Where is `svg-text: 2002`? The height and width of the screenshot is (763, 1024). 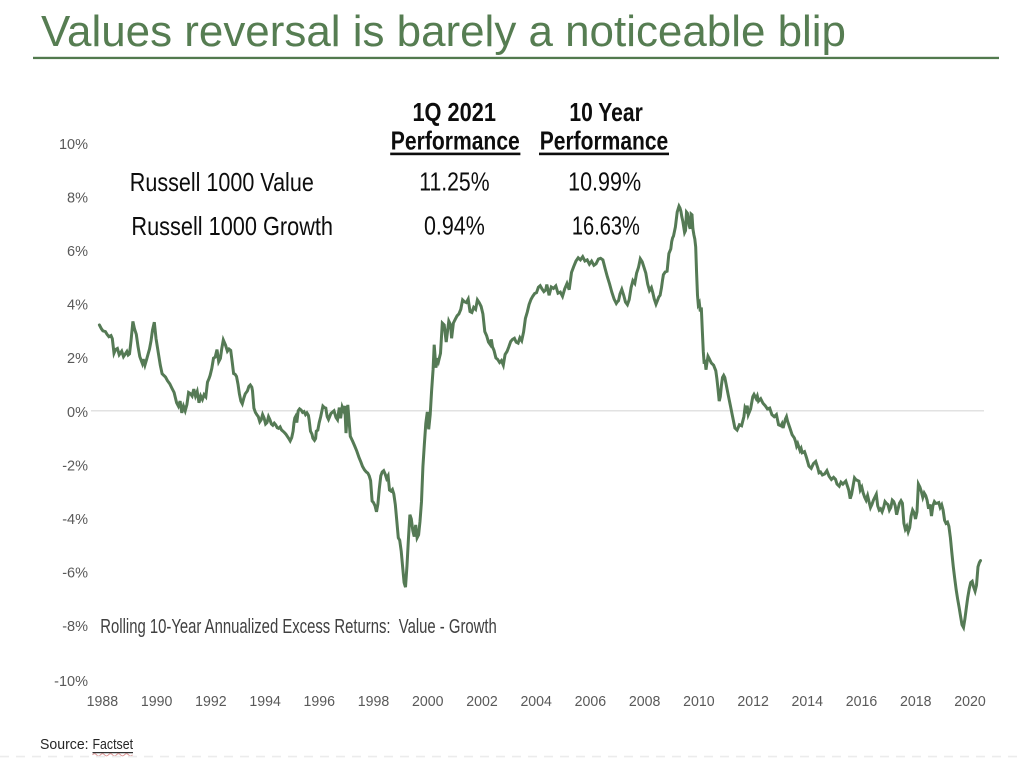 svg-text: 2002 is located at coordinates (482, 702).